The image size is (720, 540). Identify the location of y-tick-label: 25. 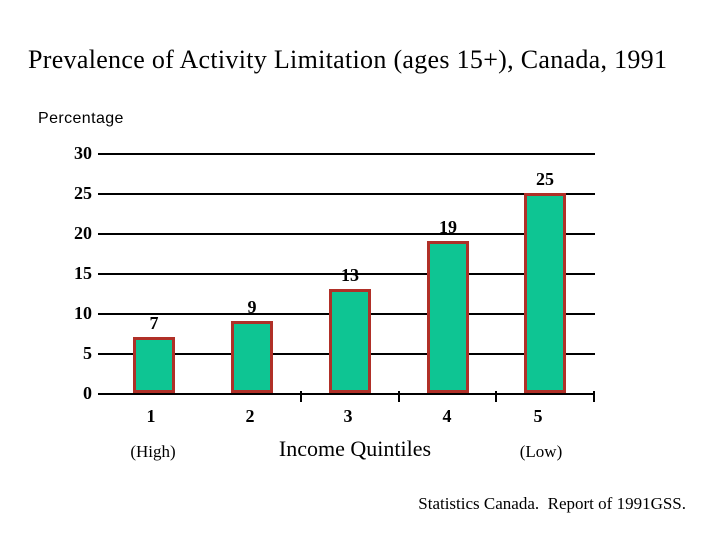
(83, 193).